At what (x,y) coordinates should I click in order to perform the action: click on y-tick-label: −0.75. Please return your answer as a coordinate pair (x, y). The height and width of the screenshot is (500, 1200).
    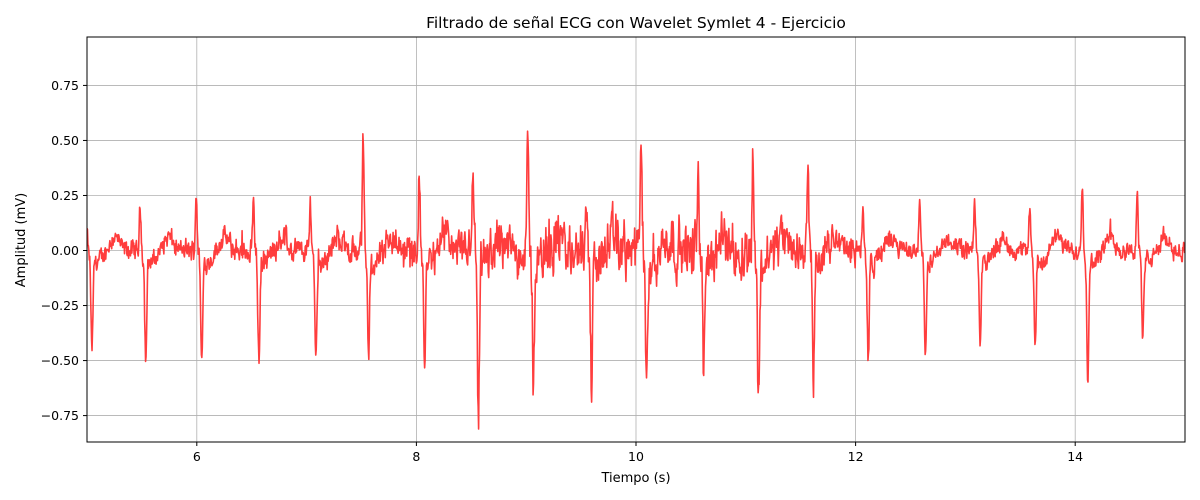
    Looking at the image, I should click on (60, 415).